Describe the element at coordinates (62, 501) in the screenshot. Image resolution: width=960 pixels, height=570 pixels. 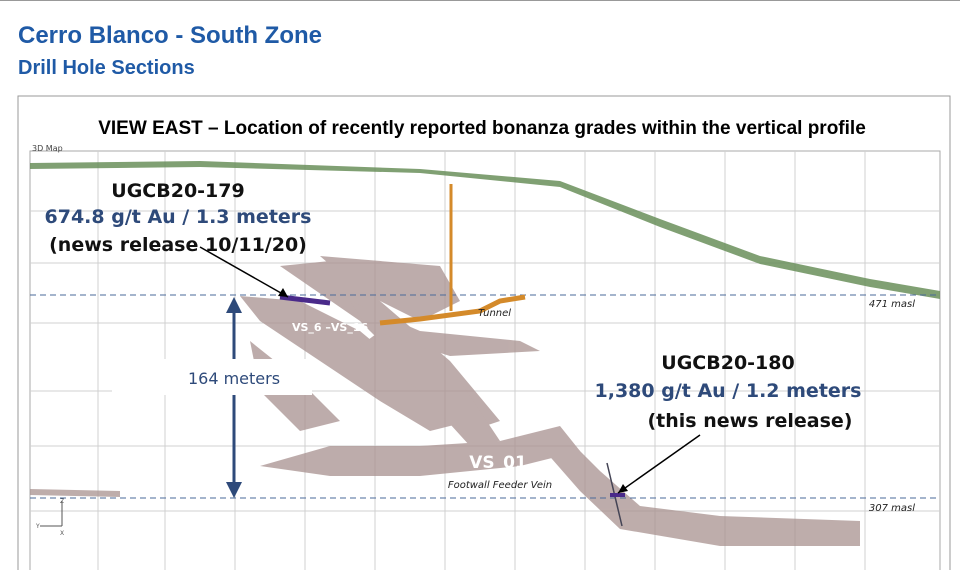
I see `axis-label: Z` at that location.